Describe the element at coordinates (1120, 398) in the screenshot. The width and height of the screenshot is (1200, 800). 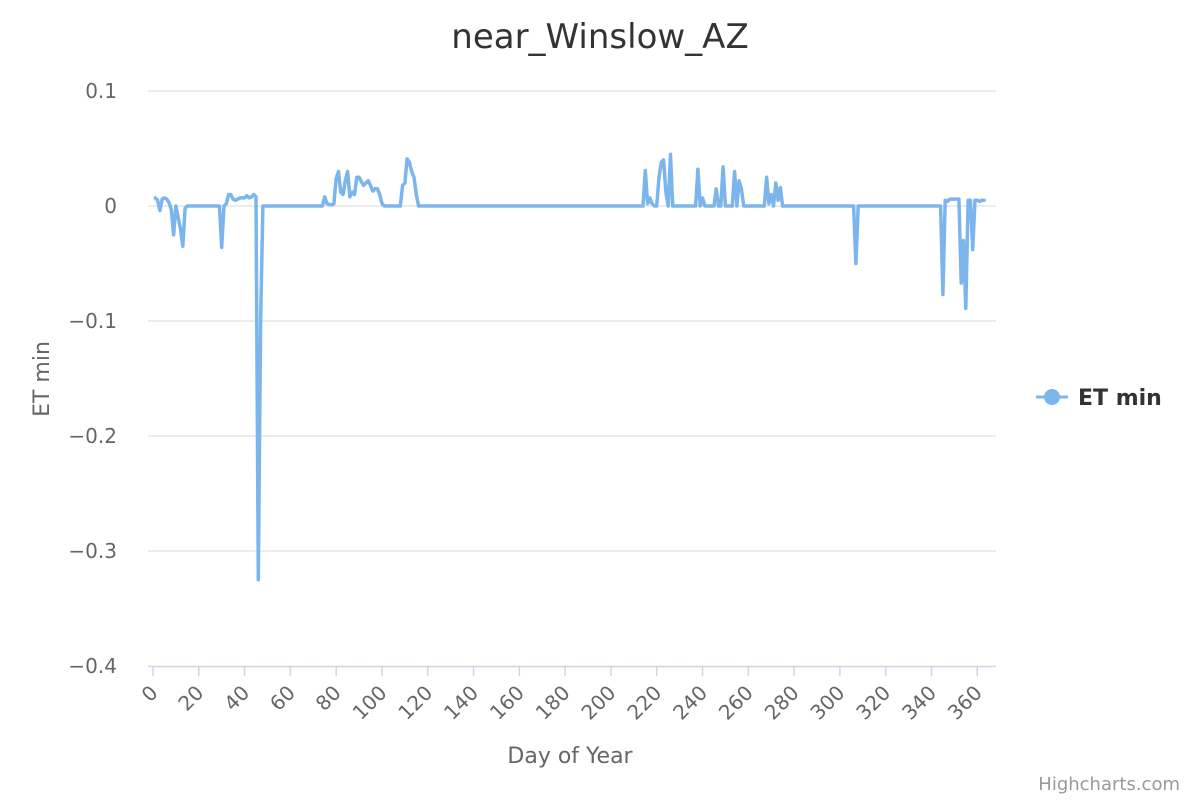
I see `legend-item-et-min: ET min` at that location.